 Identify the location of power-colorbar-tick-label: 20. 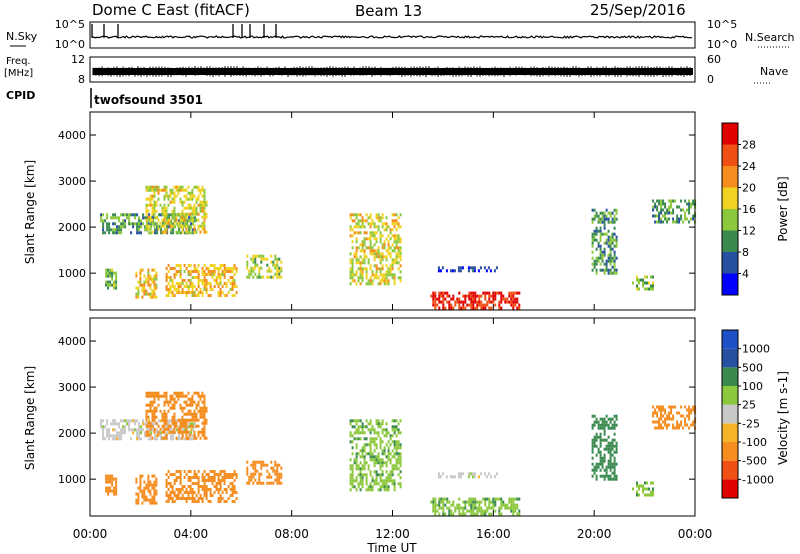
(749, 188).